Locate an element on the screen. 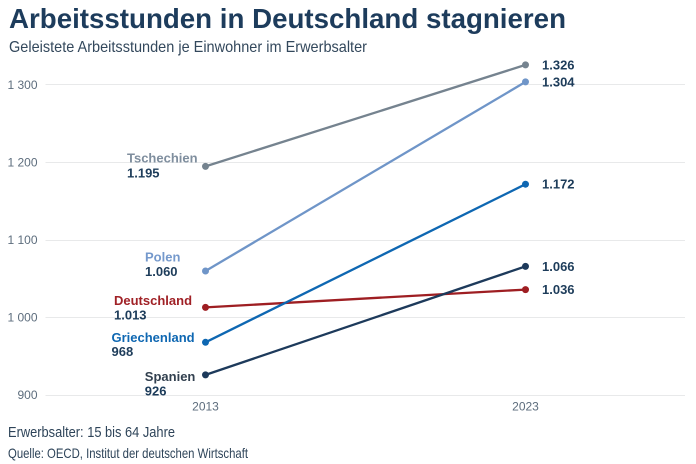  svg-text: 968 is located at coordinates (123, 351).